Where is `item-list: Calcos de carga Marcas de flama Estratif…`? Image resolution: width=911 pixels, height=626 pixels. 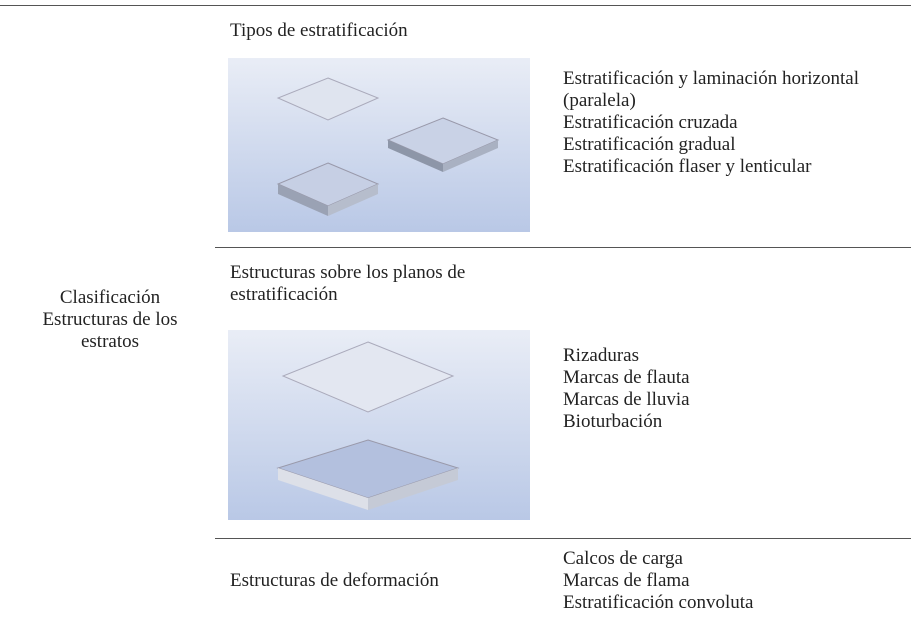 item-list: Calcos de carga Marcas de flama Estratif… is located at coordinates (730, 581).